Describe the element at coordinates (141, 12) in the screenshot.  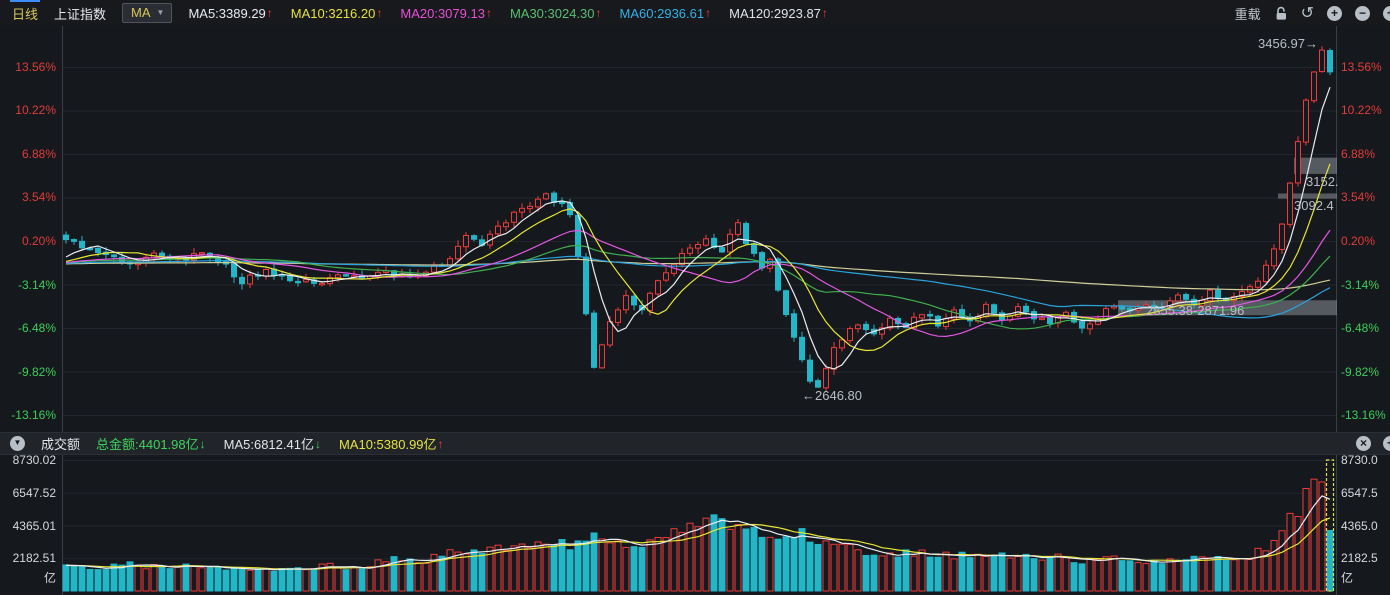
I see `ma-dropdown-label: MA` at that location.